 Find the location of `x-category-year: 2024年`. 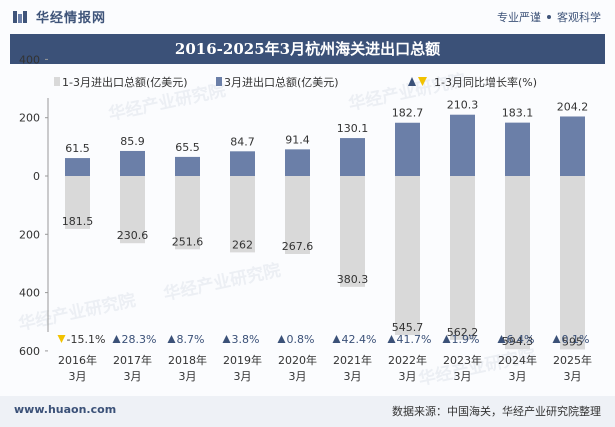

x-category-year: 2024年 is located at coordinates (517, 360).